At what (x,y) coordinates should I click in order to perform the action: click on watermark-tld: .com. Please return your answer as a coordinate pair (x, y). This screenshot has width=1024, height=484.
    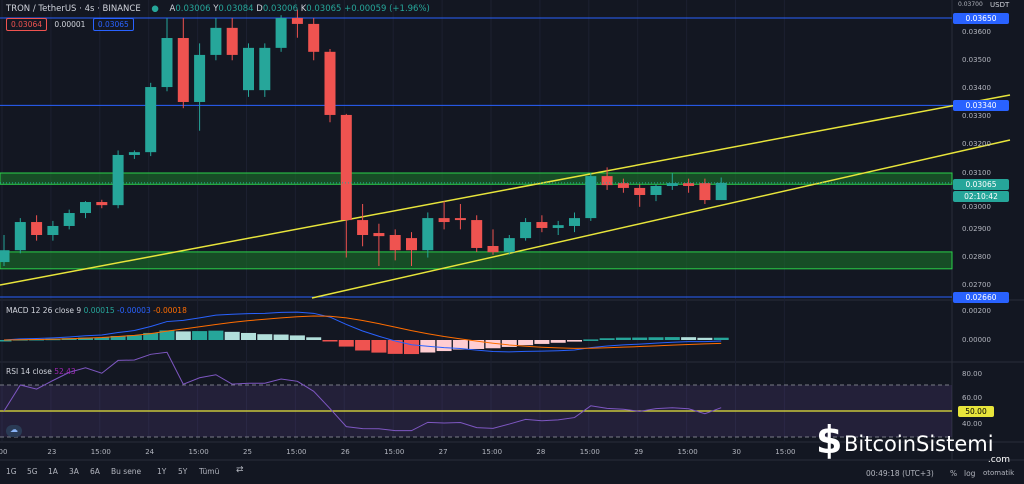
    Looking at the image, I should click on (998, 460).